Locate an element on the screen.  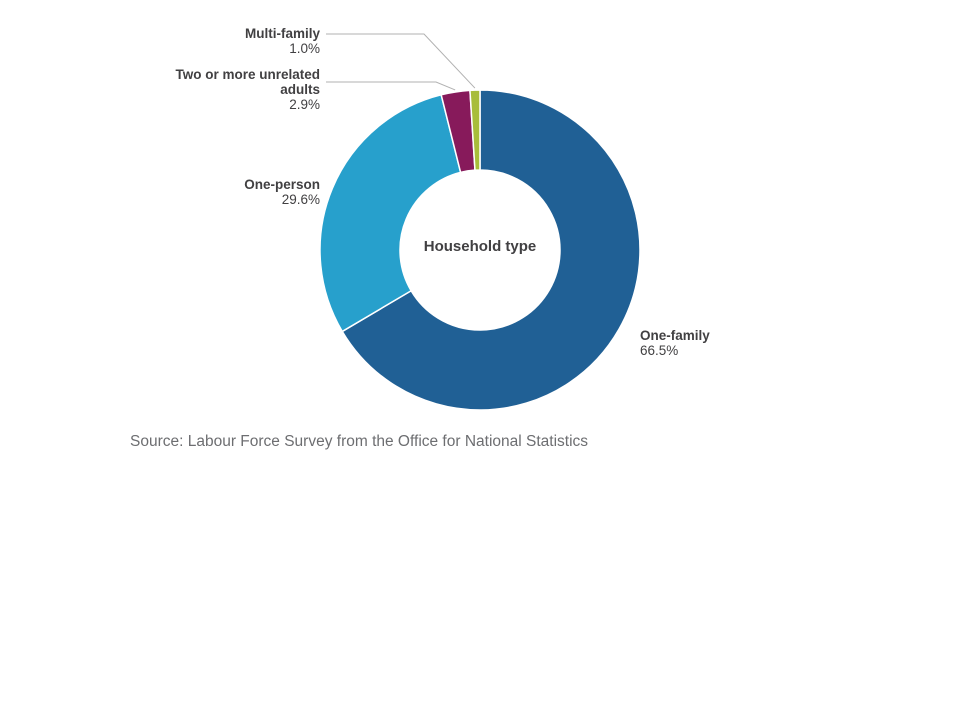
donut-slice-one-person is located at coordinates (390, 213).